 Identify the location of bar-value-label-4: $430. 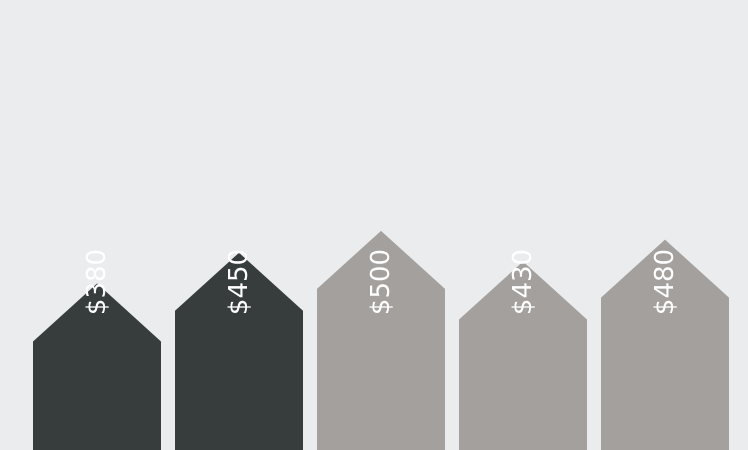
(523, 282).